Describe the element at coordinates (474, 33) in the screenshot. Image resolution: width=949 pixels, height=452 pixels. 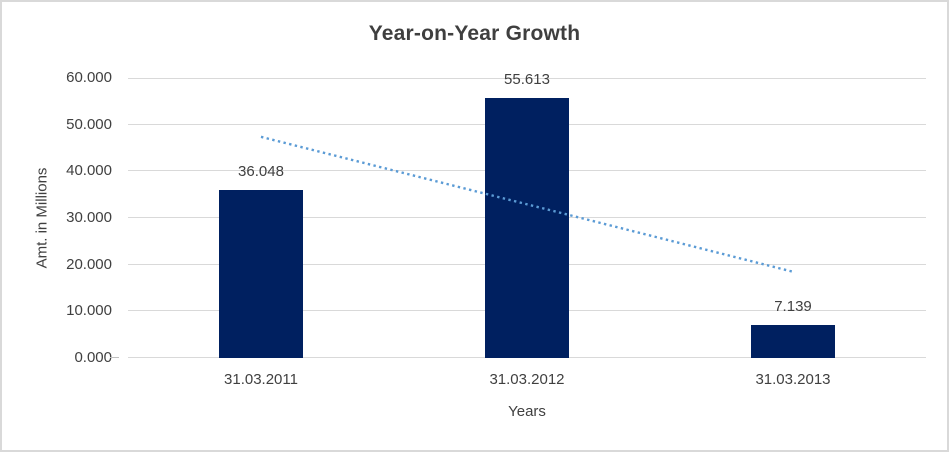
I see `chart-title: Year-on-Year Growth` at that location.